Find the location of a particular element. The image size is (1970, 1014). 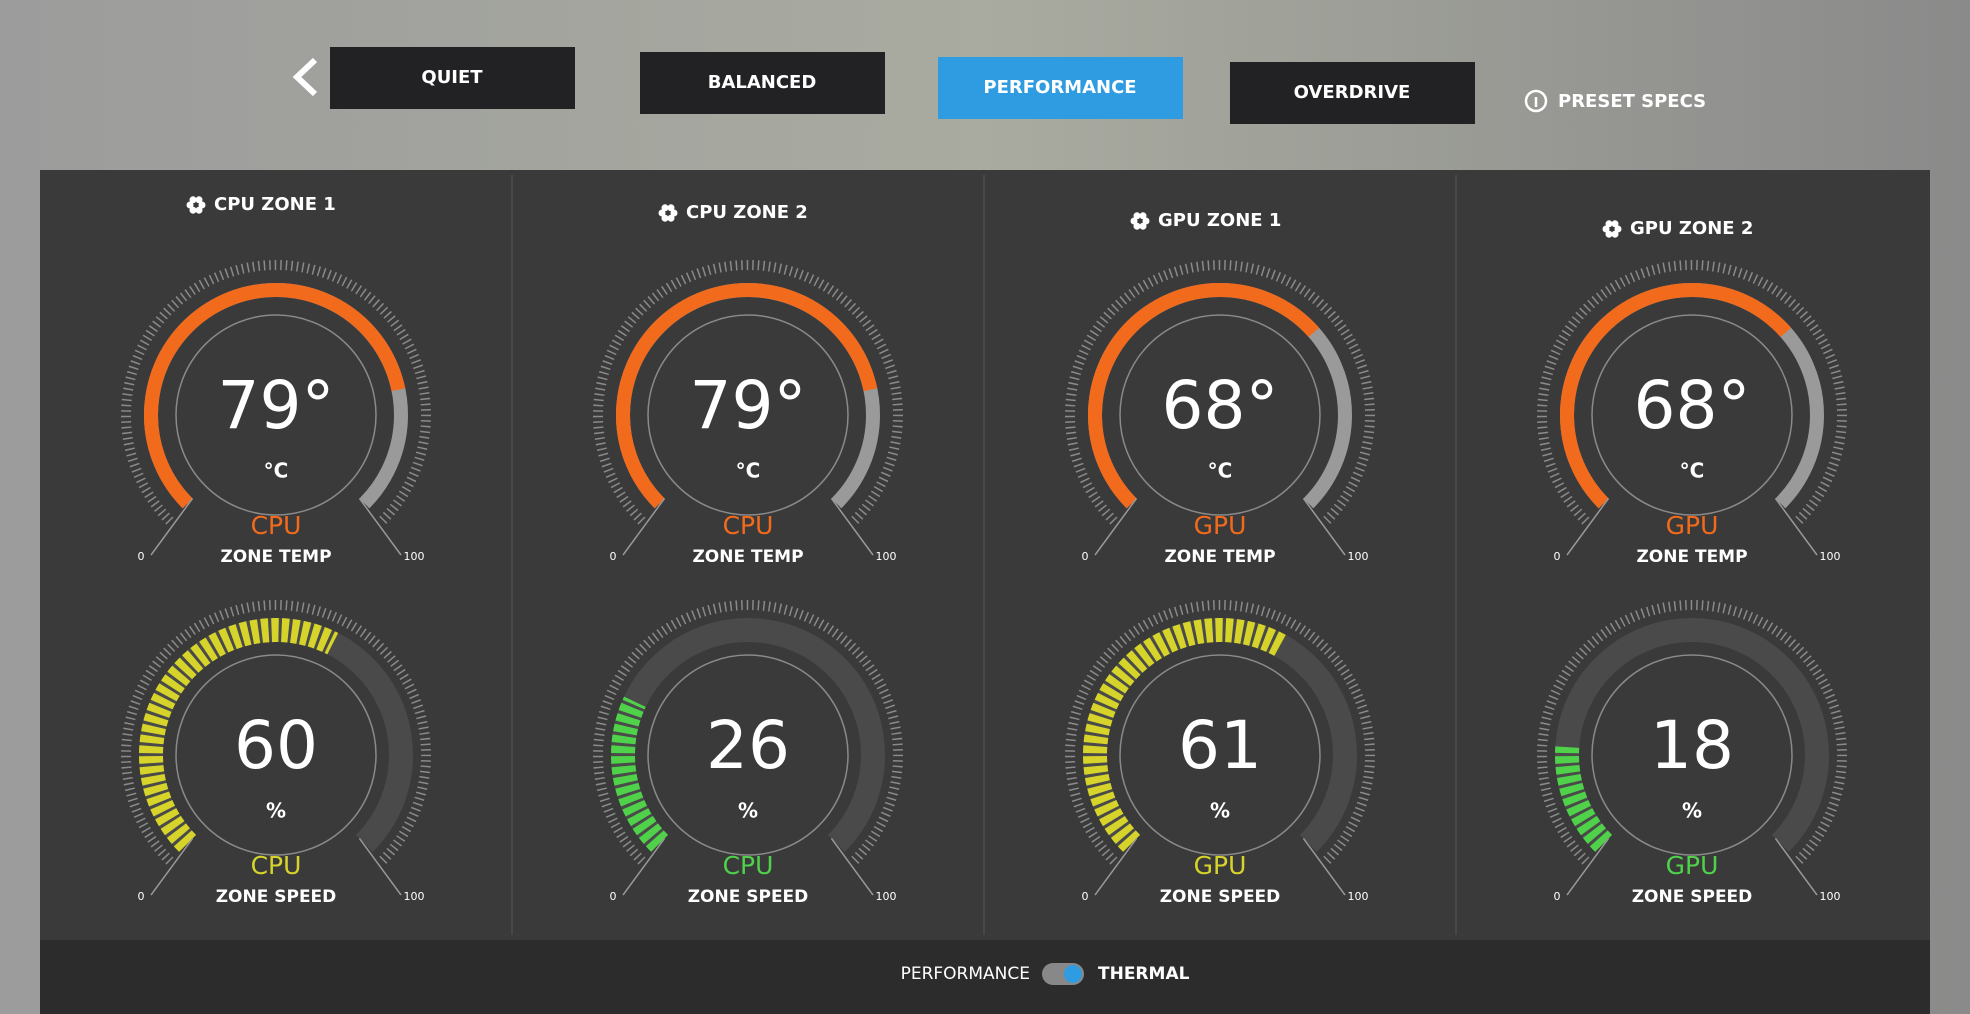

preset-label: OVERDRIVE is located at coordinates (1352, 92).